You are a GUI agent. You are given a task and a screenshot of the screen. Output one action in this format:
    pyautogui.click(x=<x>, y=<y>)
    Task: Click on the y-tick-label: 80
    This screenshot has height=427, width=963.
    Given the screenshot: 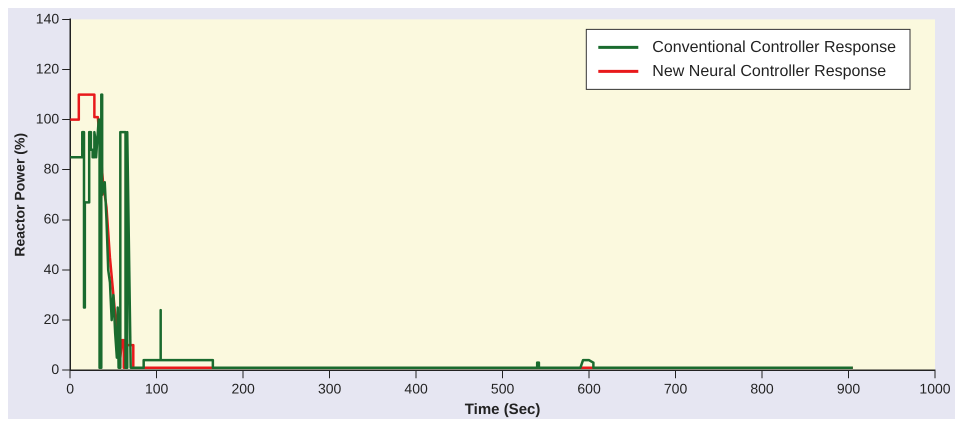 What is the action you would take?
    pyautogui.click(x=52, y=168)
    